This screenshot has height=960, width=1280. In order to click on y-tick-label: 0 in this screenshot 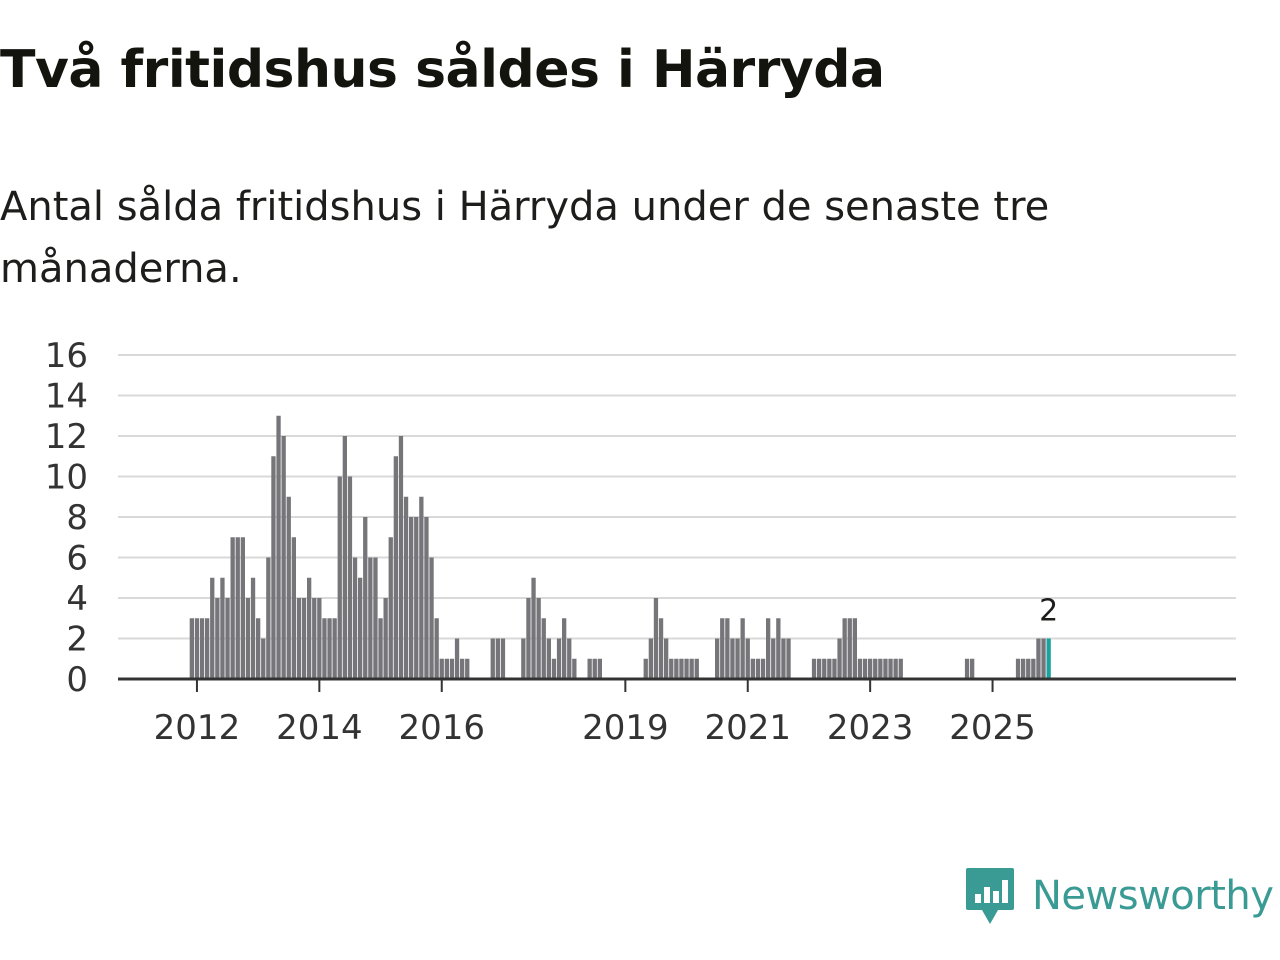, I will do `click(77, 680)`.